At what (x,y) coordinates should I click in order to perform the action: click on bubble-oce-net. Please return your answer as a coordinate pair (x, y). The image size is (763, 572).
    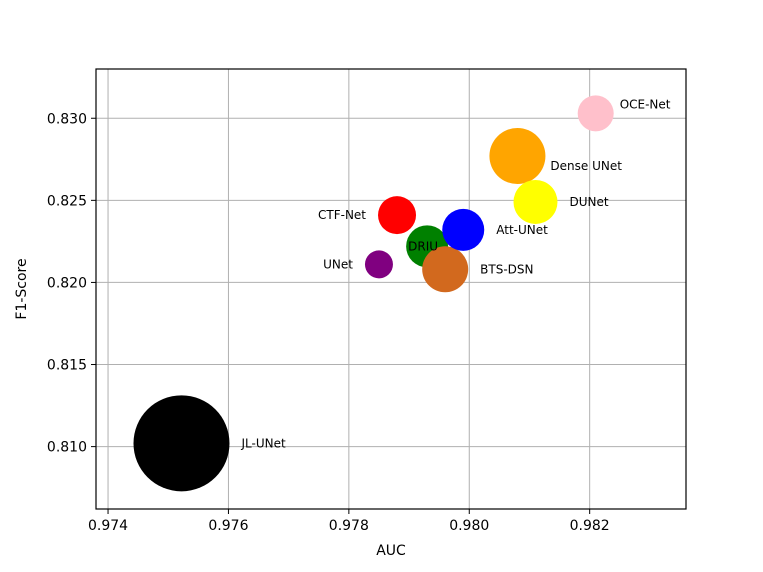
    Looking at the image, I should click on (595, 113).